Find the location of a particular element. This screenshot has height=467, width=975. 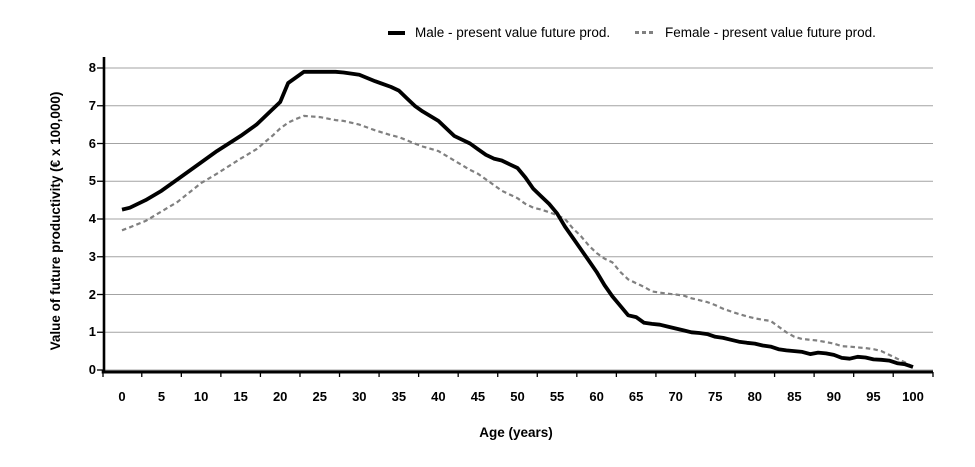

y-tick-label: 5 is located at coordinates (92, 181).